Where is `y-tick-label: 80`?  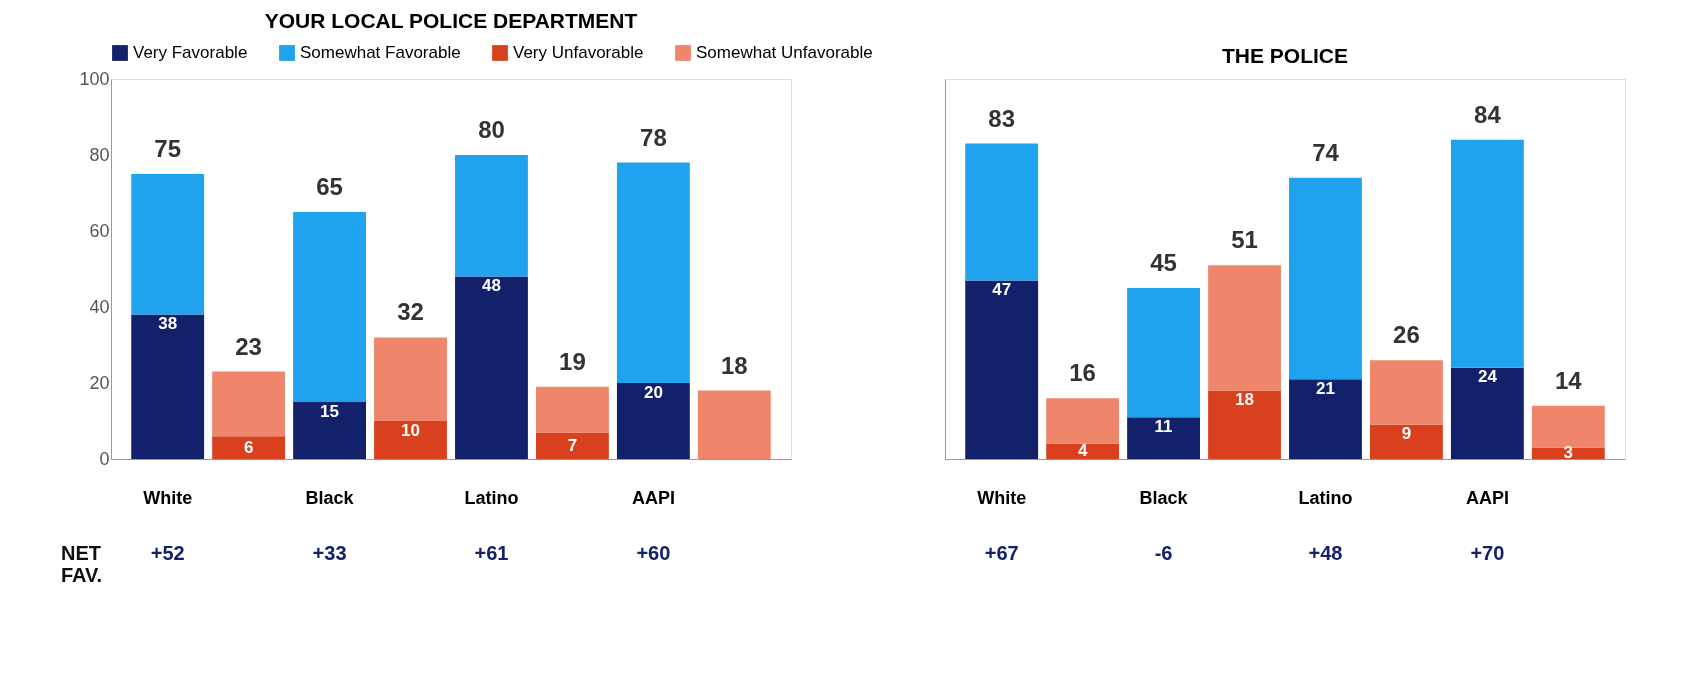 y-tick-label: 80 is located at coordinates (99, 154).